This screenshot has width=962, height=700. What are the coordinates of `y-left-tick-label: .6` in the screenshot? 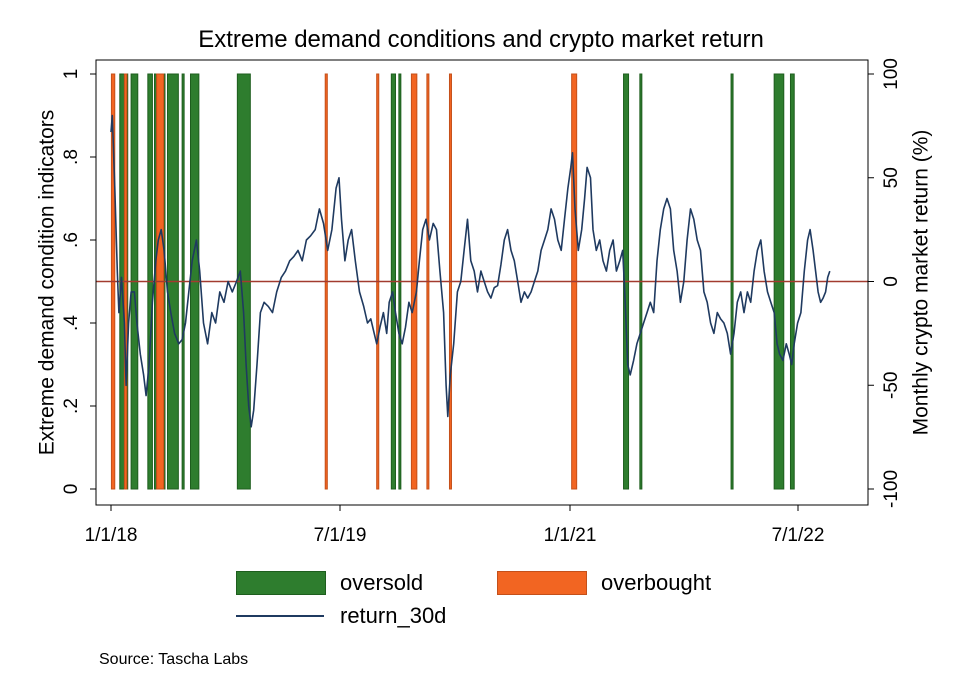 It's located at (71, 240).